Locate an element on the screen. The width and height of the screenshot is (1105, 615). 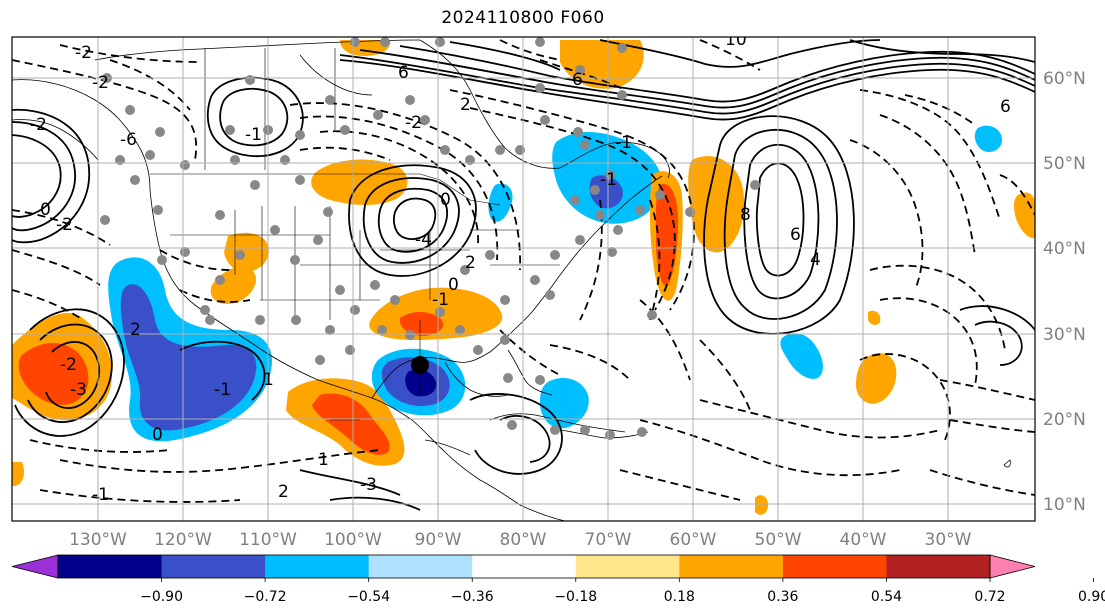
latitude-label: 20°N is located at coordinates (1064, 420).